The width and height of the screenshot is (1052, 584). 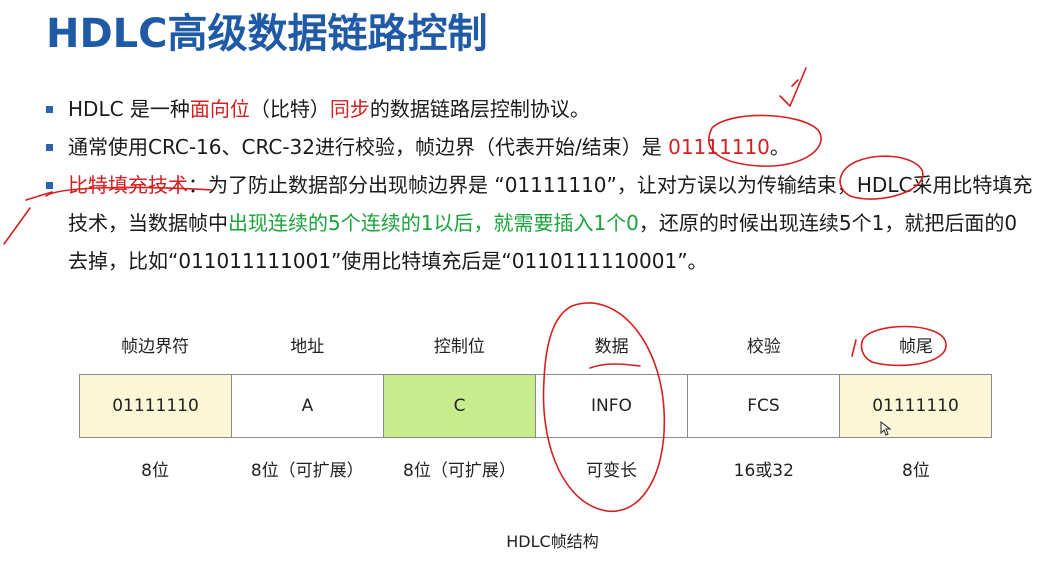 I want to click on mouse-cursor-icon, so click(x=886, y=428).